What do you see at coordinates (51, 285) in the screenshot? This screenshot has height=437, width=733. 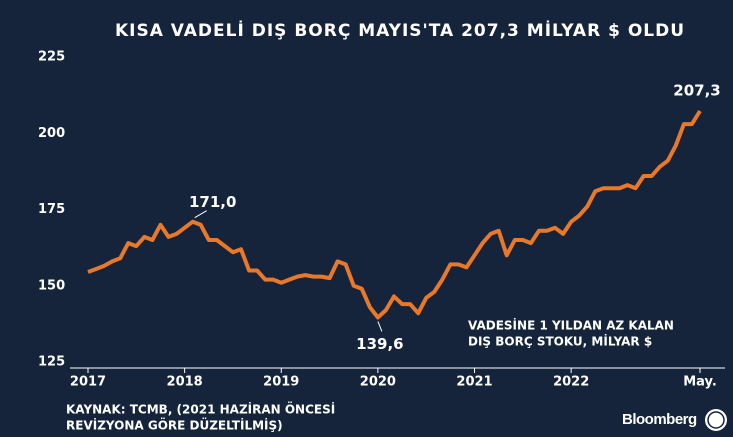 I see `y-tick-label: 150` at bounding box center [51, 285].